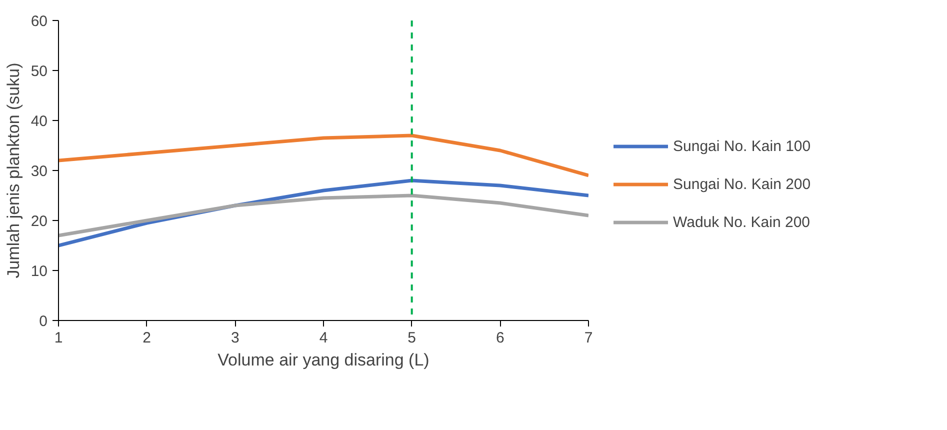  What do you see at coordinates (323, 338) in the screenshot?
I see `x-tick-label: 4` at bounding box center [323, 338].